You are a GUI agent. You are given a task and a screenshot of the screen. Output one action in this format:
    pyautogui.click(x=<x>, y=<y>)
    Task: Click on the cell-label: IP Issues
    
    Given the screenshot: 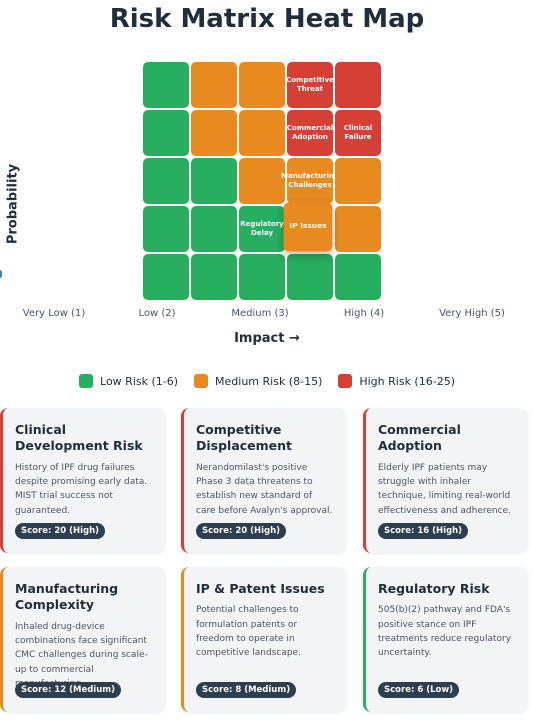 What is the action you would take?
    pyautogui.click(x=308, y=226)
    